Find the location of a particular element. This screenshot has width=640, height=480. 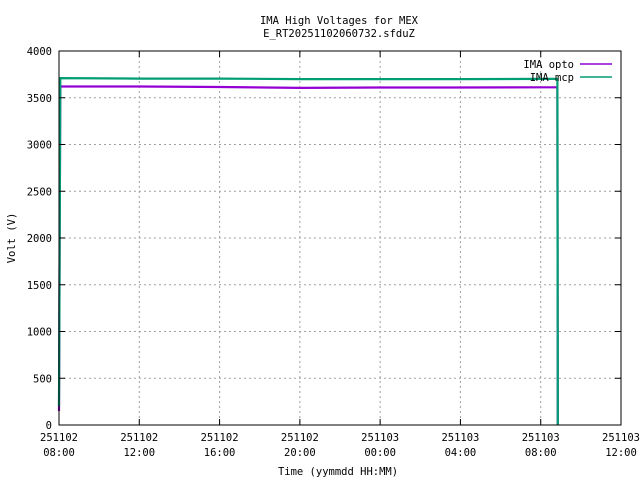

y-tick-label: 3000 is located at coordinates (39, 146).